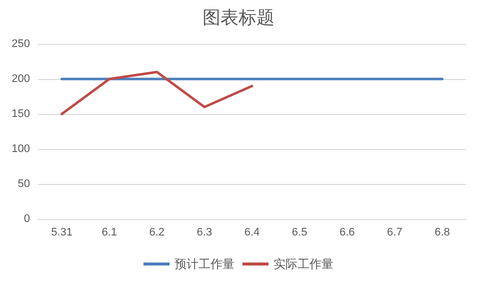 The width and height of the screenshot is (477, 283). What do you see at coordinates (157, 232) in the screenshot?
I see `x-tick-label: 6.2` at bounding box center [157, 232].